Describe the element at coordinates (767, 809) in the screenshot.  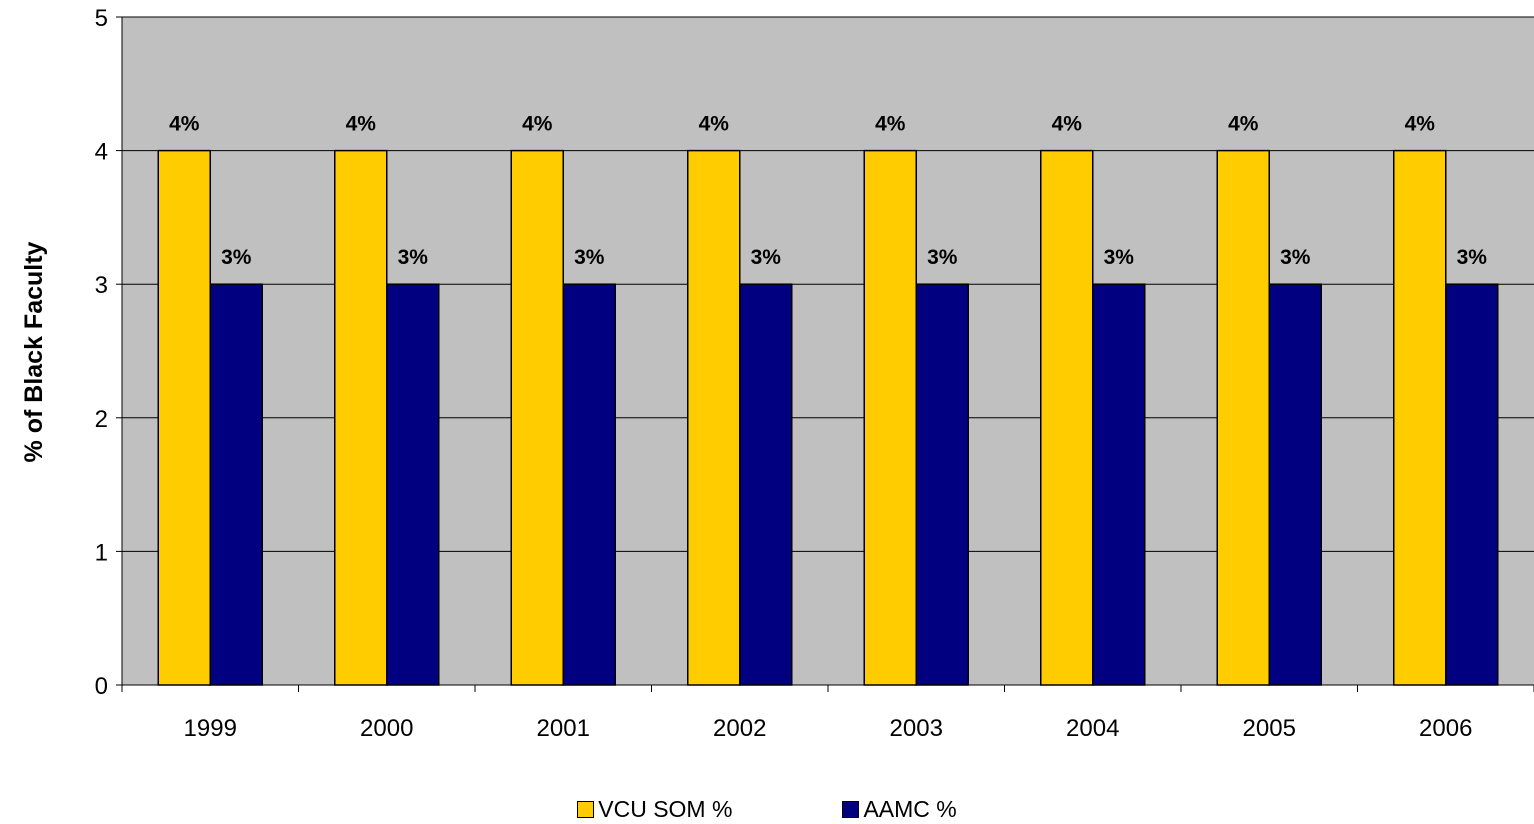
I see `legend: VCU SOM % AAMC %` at that location.